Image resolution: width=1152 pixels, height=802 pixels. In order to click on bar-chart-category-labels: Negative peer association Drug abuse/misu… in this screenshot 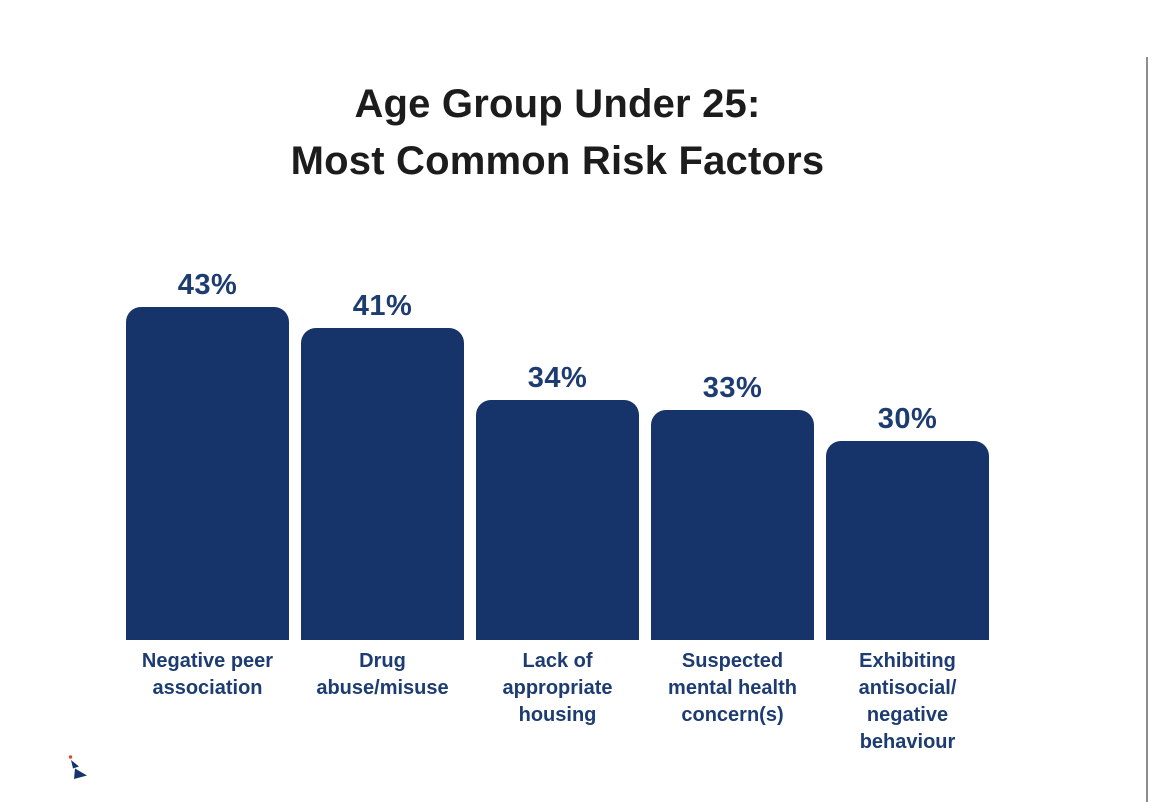, I will do `click(557, 702)`.